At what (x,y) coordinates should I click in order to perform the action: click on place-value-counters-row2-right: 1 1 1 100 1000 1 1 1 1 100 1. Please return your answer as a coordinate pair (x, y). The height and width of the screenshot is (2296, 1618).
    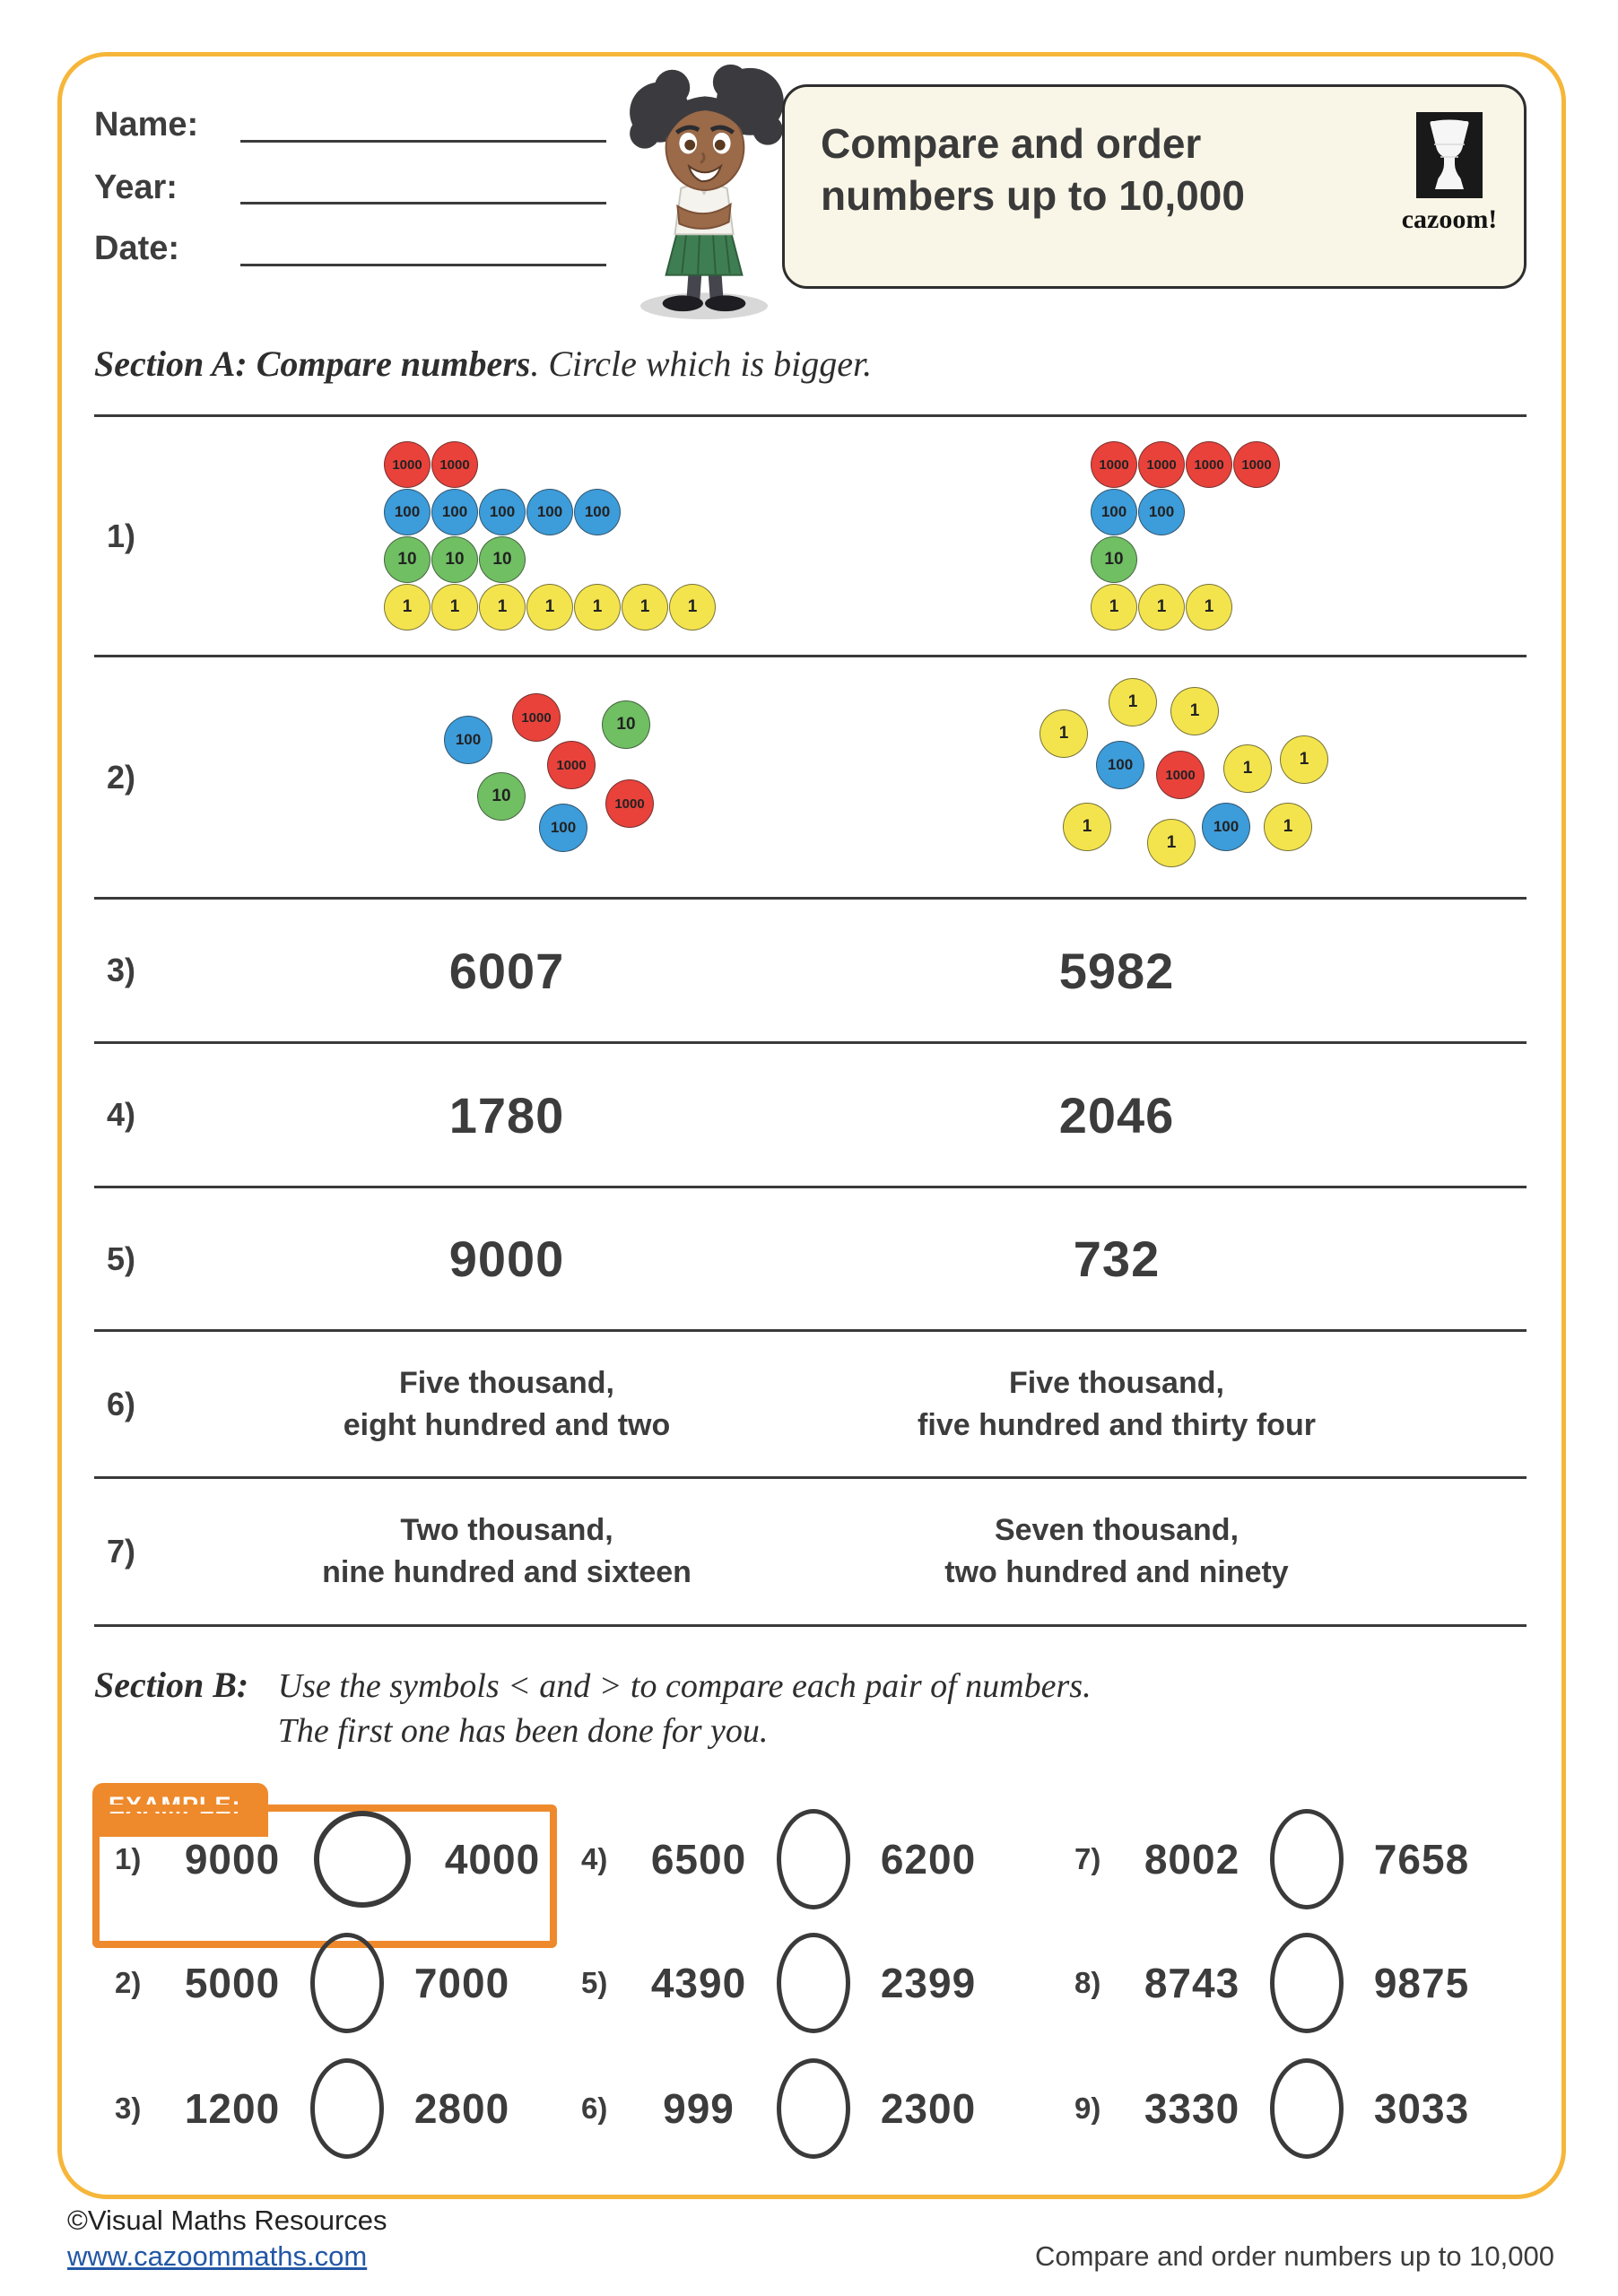
    Looking at the image, I should click on (1185, 772).